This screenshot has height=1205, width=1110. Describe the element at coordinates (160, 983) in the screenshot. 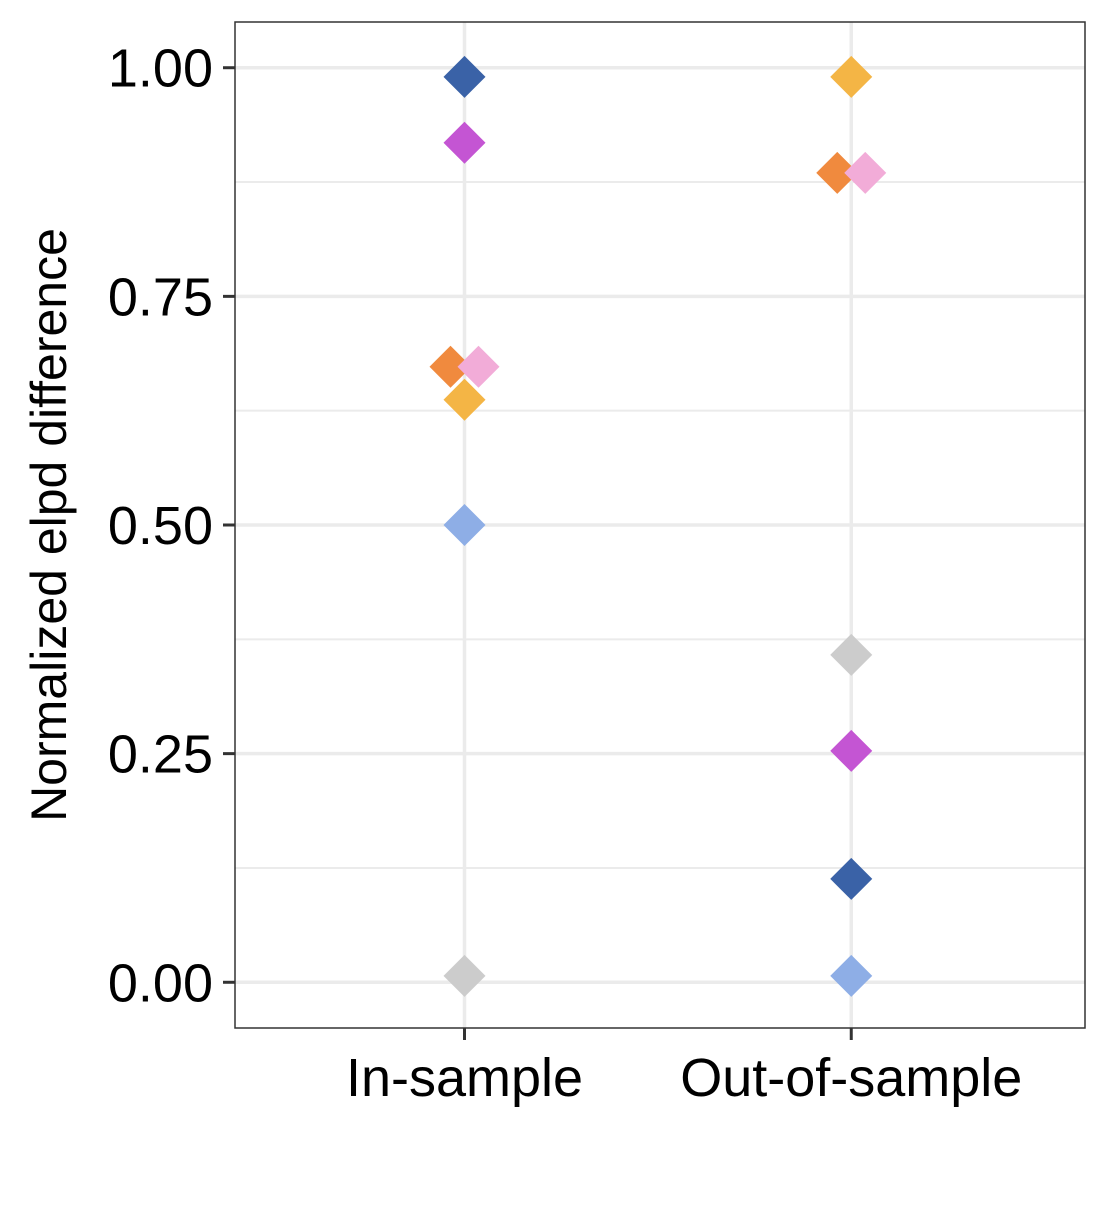

I see `y-tick-label: 0.00` at that location.